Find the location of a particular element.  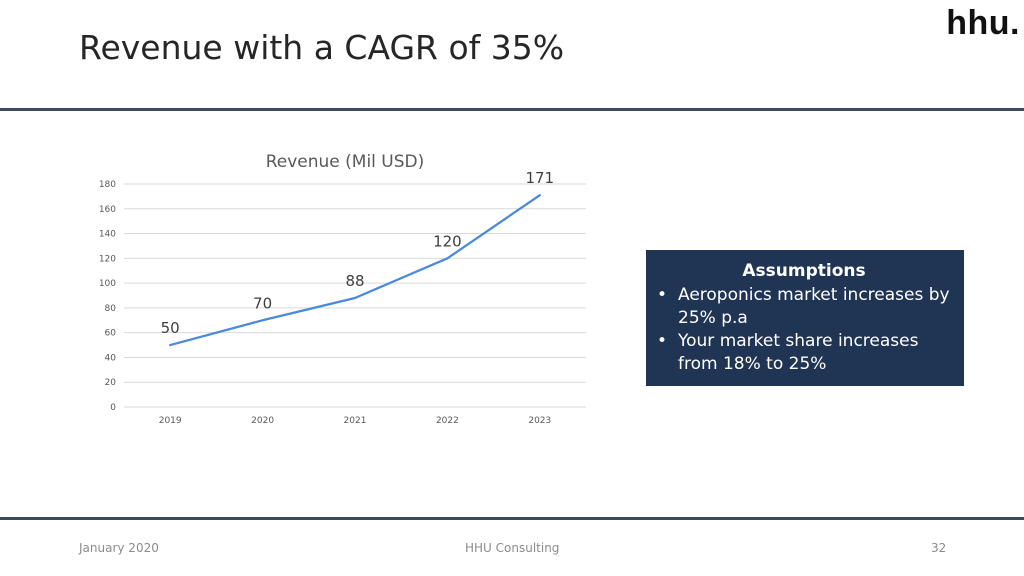

y-tick-label: 80 is located at coordinates (111, 309).